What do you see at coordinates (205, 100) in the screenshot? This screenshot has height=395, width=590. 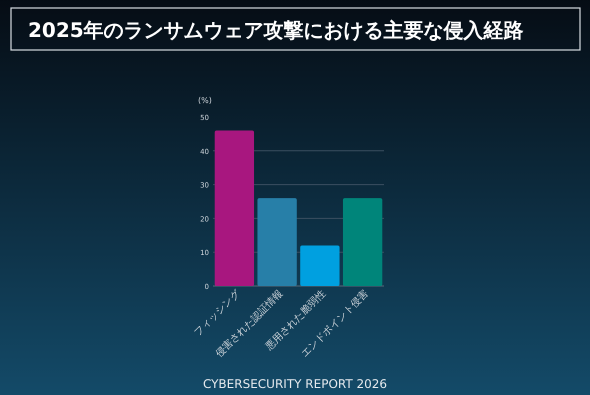 I see `y-axis-title: (%)` at bounding box center [205, 100].